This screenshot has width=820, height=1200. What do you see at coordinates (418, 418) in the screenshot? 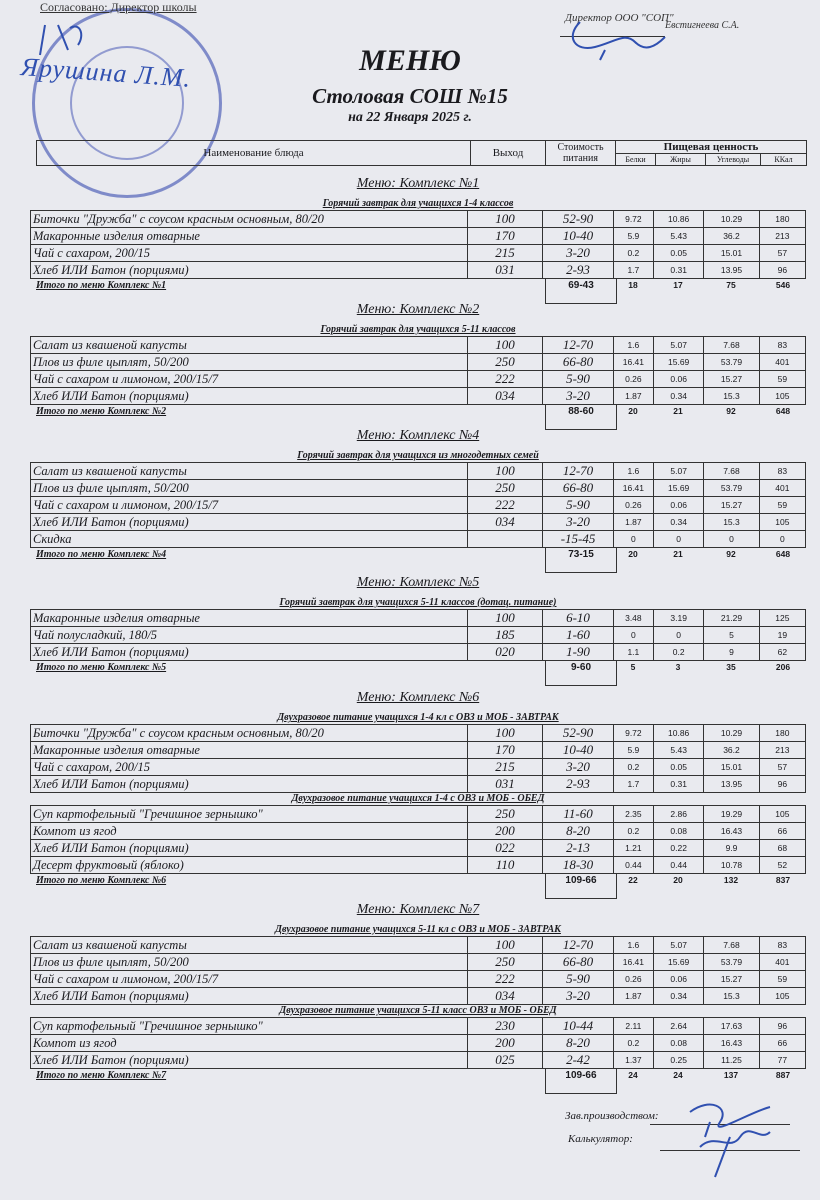
I see `section-total: Итого по меню Комплекс №2 88-60 20 21 92 648` at bounding box center [418, 418].